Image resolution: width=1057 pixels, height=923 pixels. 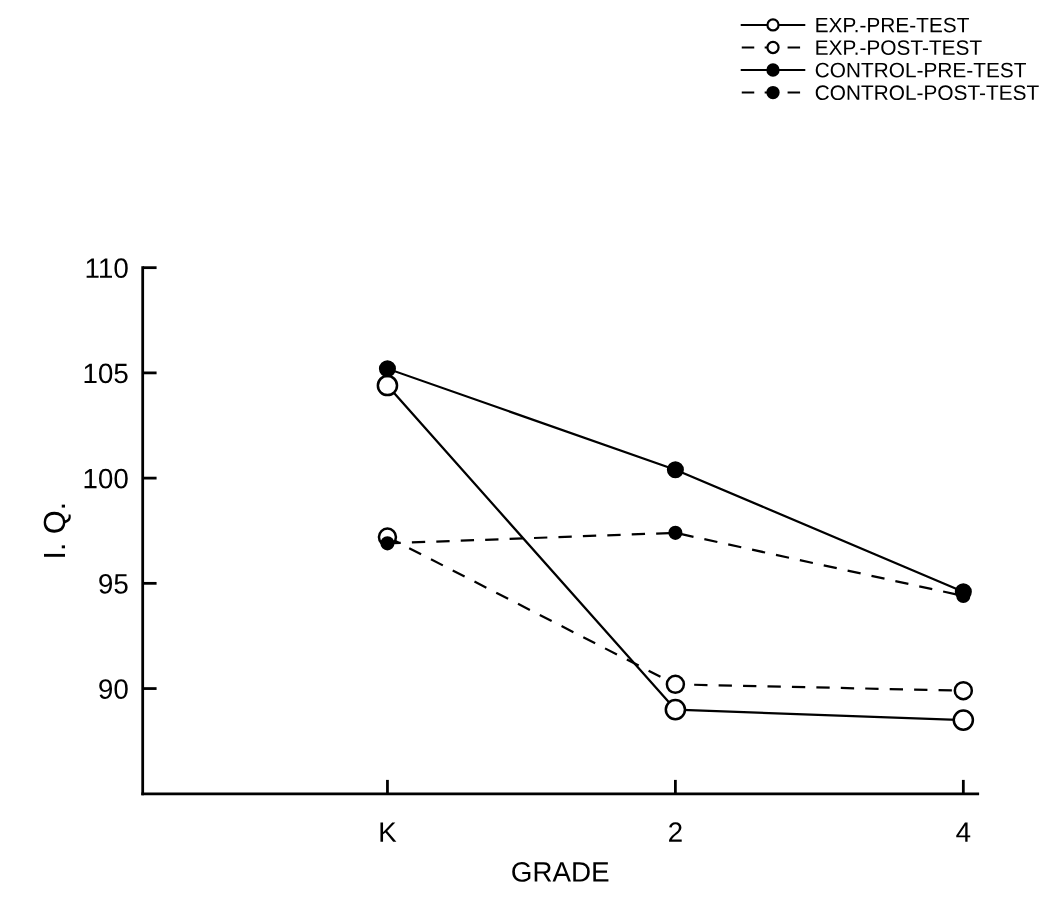 What do you see at coordinates (113, 584) in the screenshot?
I see `y-tick-label: 95` at bounding box center [113, 584].